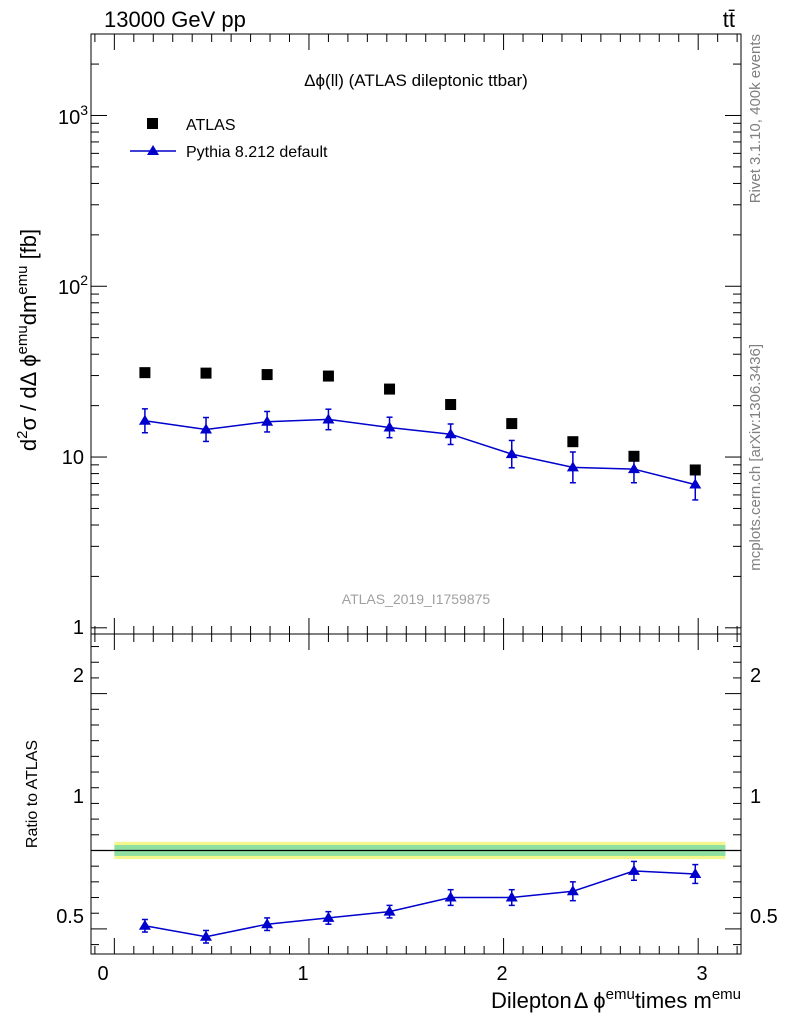  I want to click on process-label: tt̄, so click(729, 19).